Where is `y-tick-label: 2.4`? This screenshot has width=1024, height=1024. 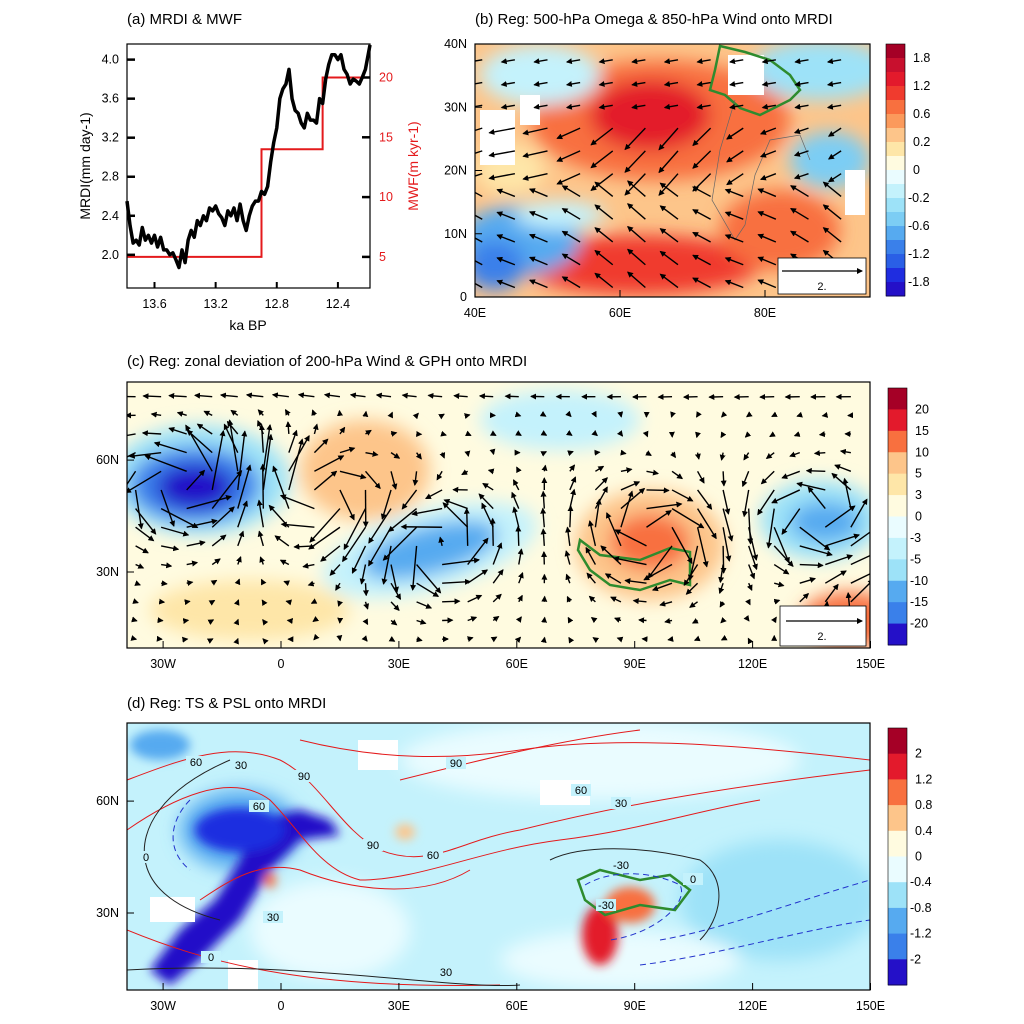 y-tick-label: 2.4 is located at coordinates (110, 216).